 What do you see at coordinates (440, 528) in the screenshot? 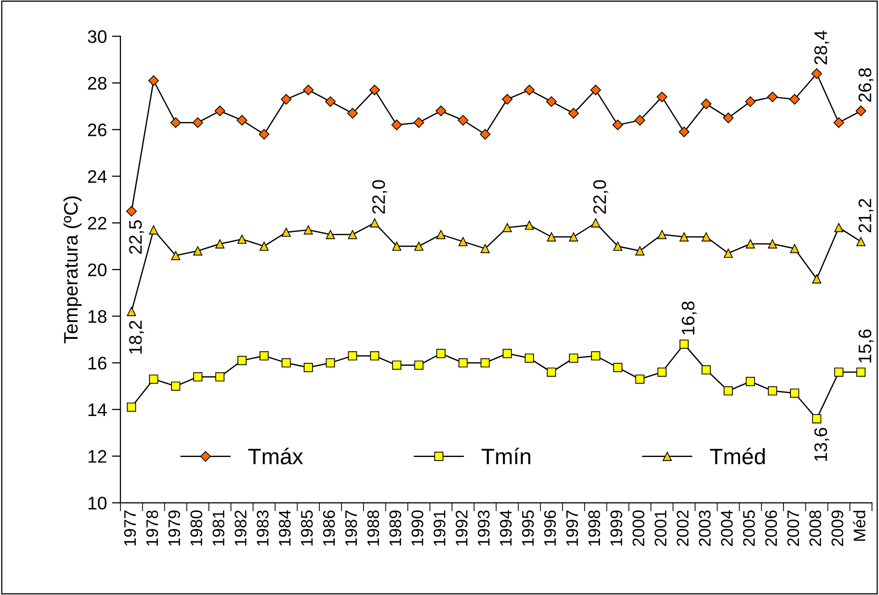
I see `x-tick-label: 1991` at bounding box center [440, 528].